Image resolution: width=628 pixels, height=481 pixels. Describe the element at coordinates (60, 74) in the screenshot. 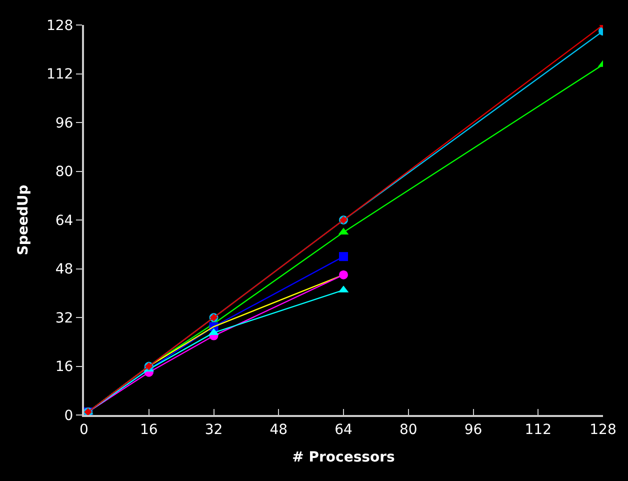

I see `y-tick-label: 112` at that location.